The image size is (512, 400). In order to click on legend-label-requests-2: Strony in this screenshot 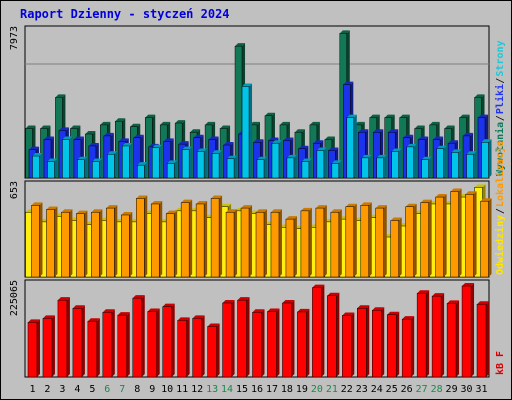, I will do `click(500, 58)`.